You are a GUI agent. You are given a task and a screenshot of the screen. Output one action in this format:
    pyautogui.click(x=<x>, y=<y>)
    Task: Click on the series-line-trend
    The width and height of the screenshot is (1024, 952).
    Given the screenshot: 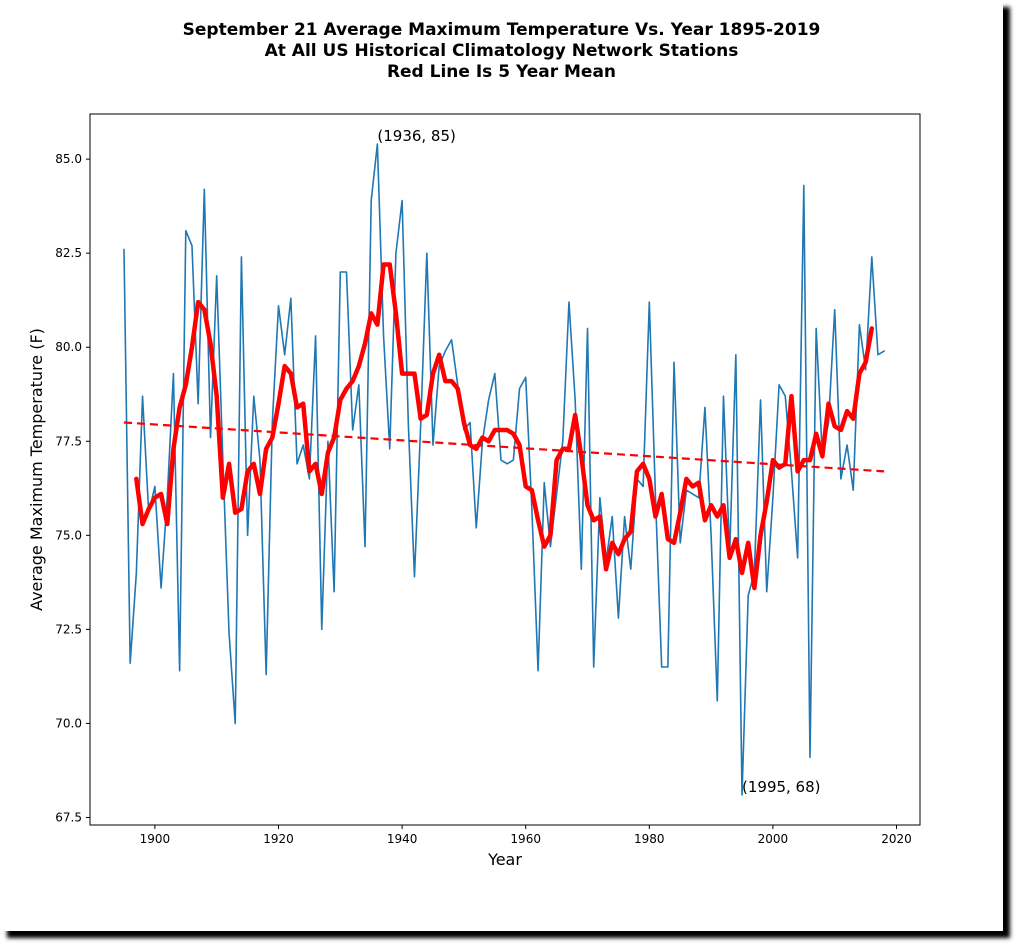 What is the action you would take?
    pyautogui.click(x=504, y=447)
    